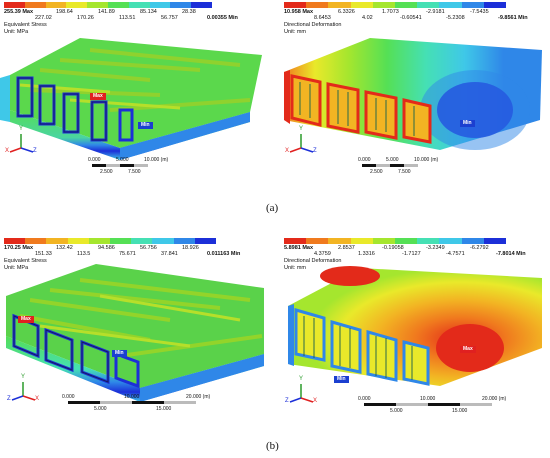  What do you see at coordinates (346, 12) in the screenshot?
I see `legend-tick: 6.3326` at bounding box center [346, 12].